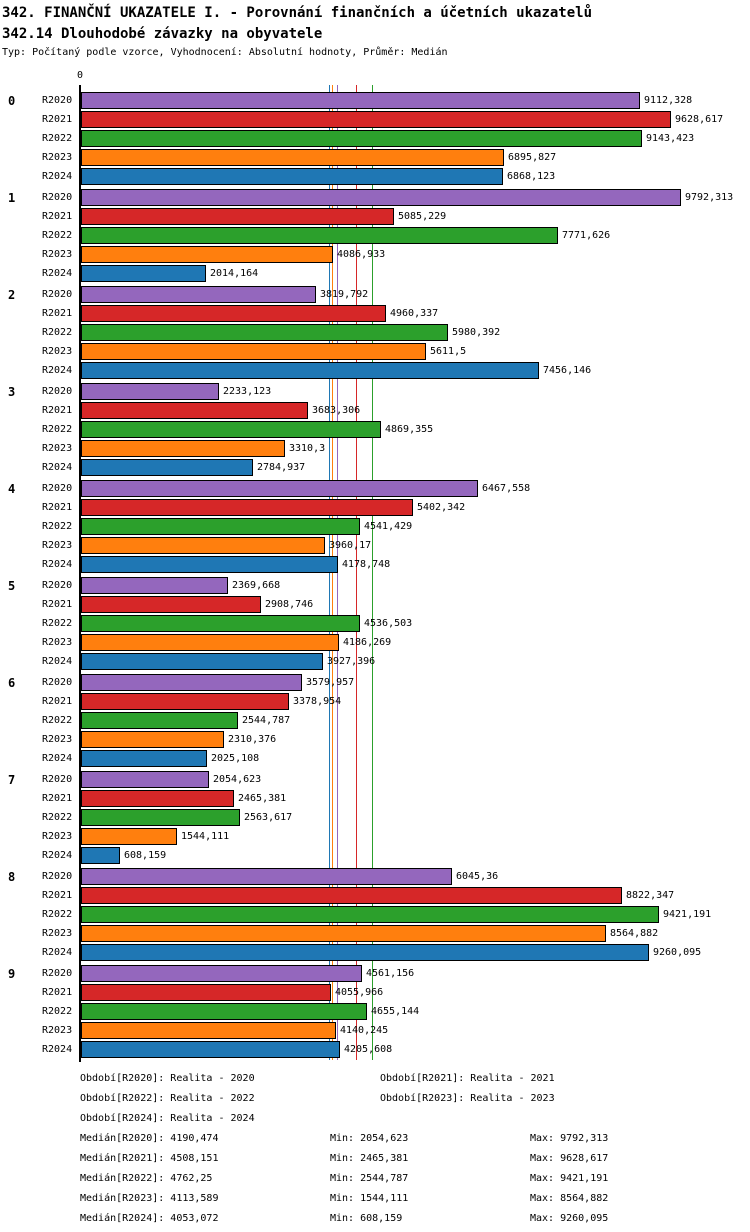 Image resolution: width=750 pixels, height=1232 pixels. I want to click on value-label-group6-r2021: 3378,954, so click(317, 701).